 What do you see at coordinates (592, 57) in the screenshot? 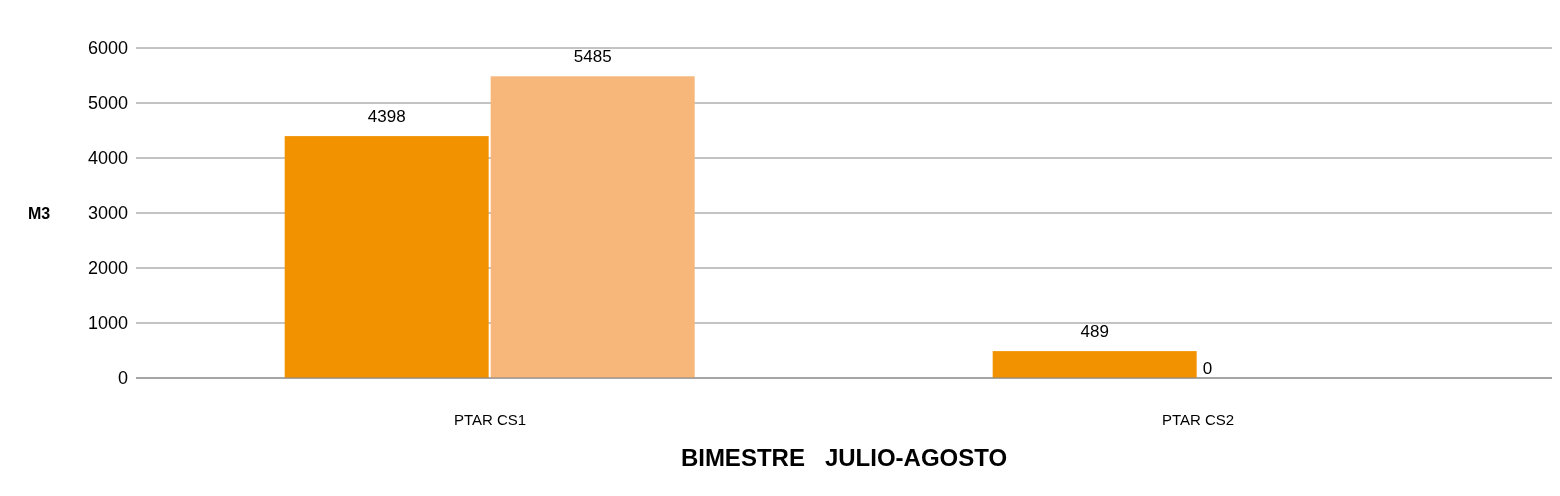
I see `data-label: 5485` at bounding box center [592, 57].